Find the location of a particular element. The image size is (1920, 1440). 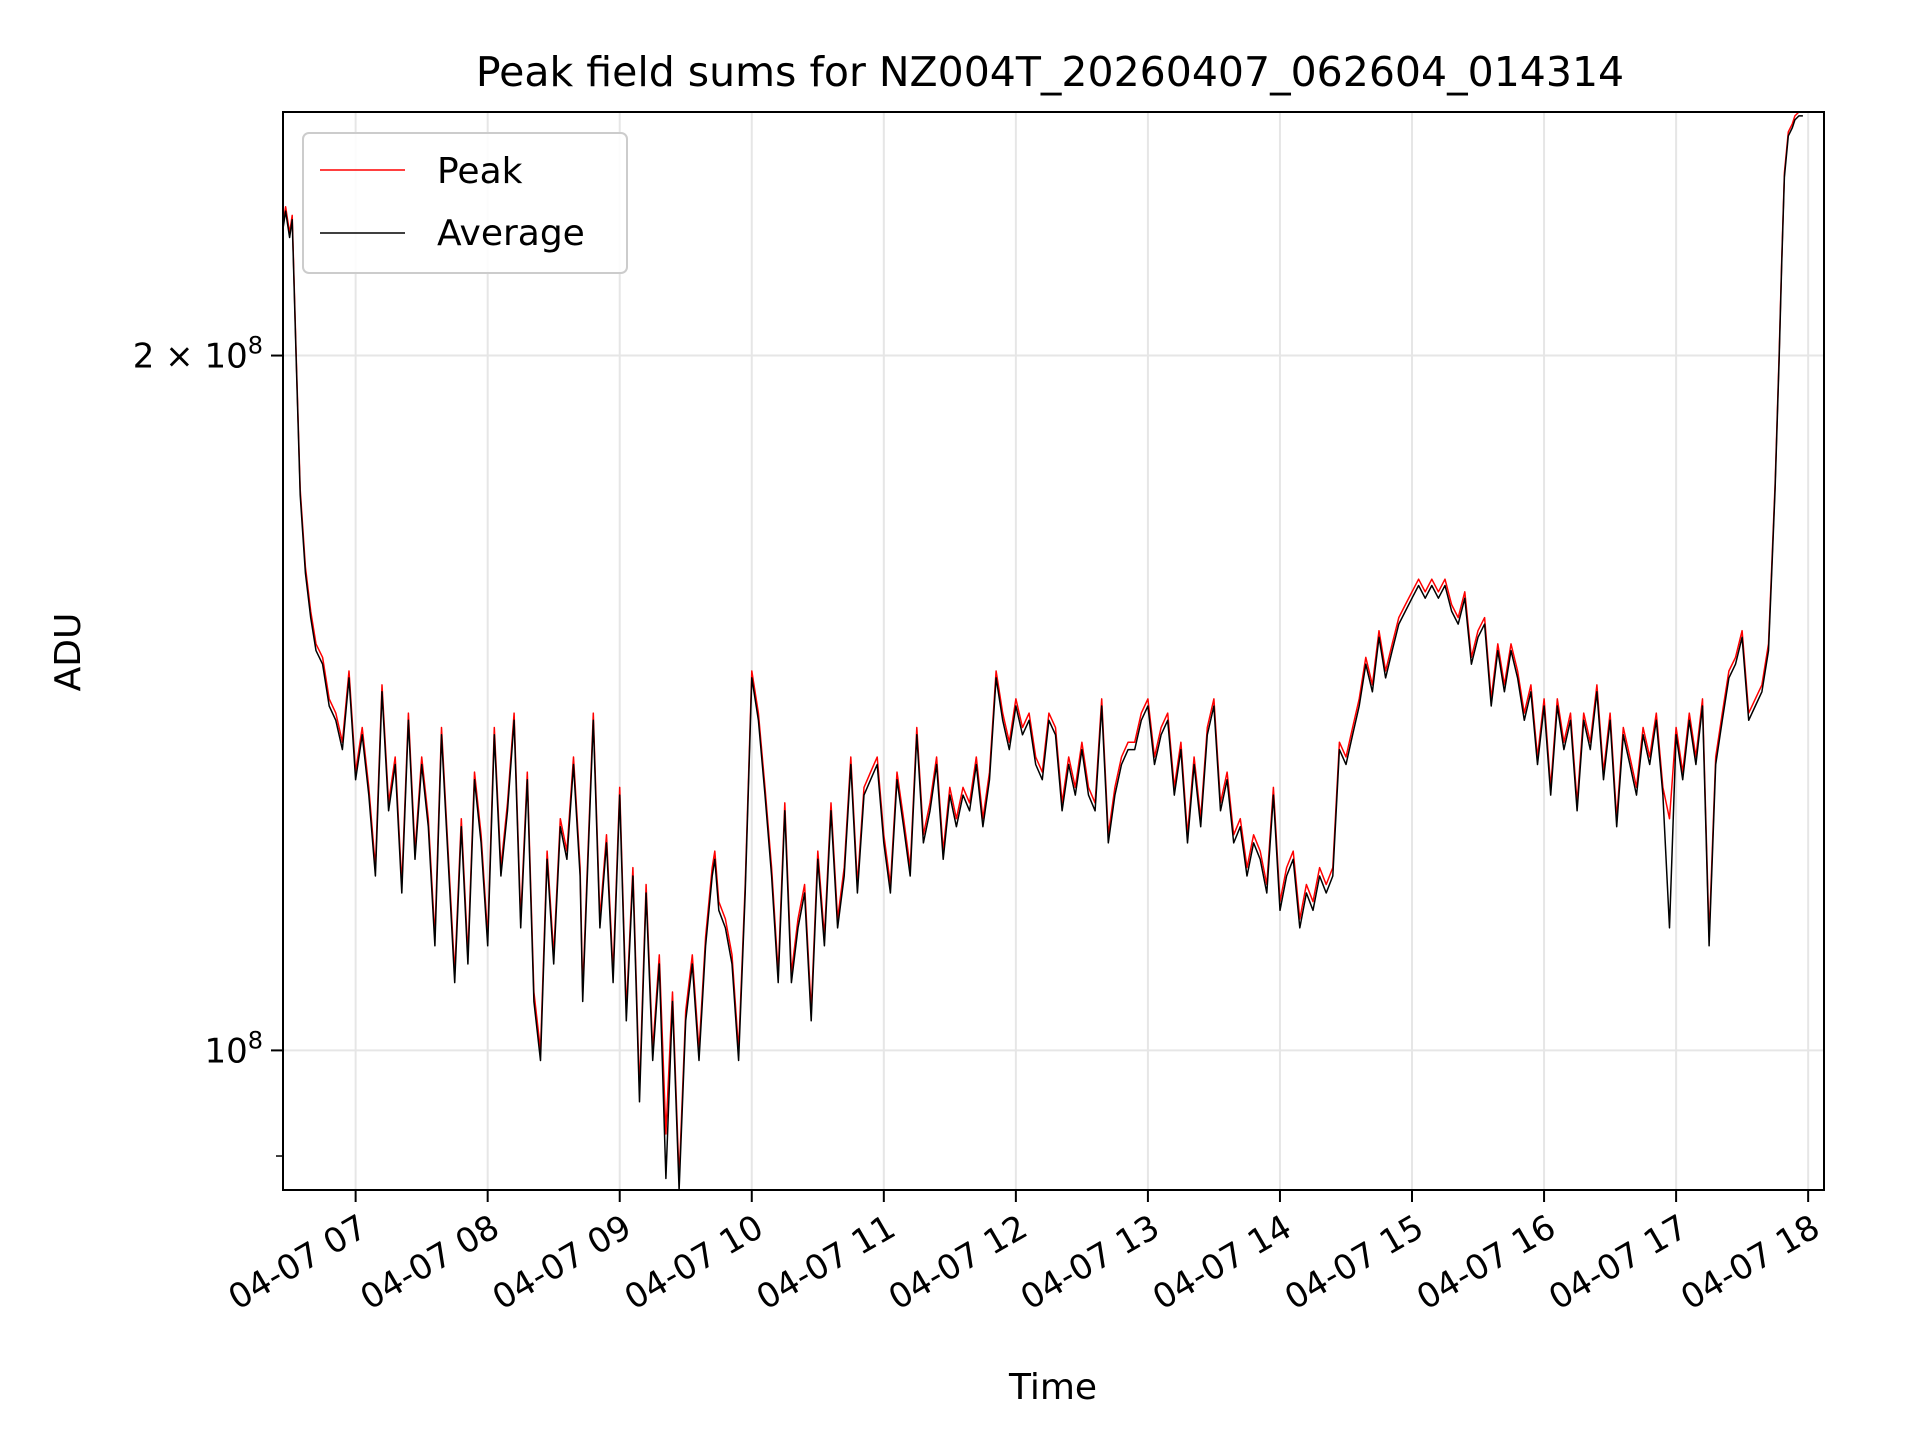

legend-label-average: Average is located at coordinates (511, 233).